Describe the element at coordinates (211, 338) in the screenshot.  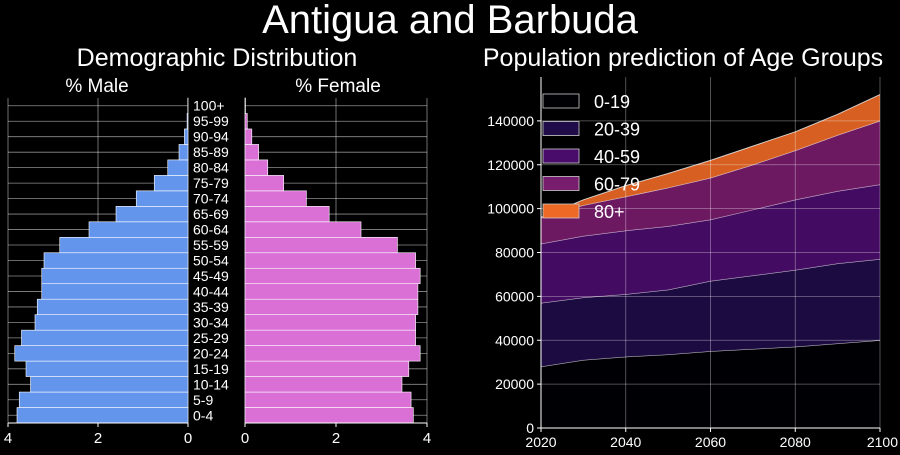
I see `age-label-25-29: 25-29` at that location.